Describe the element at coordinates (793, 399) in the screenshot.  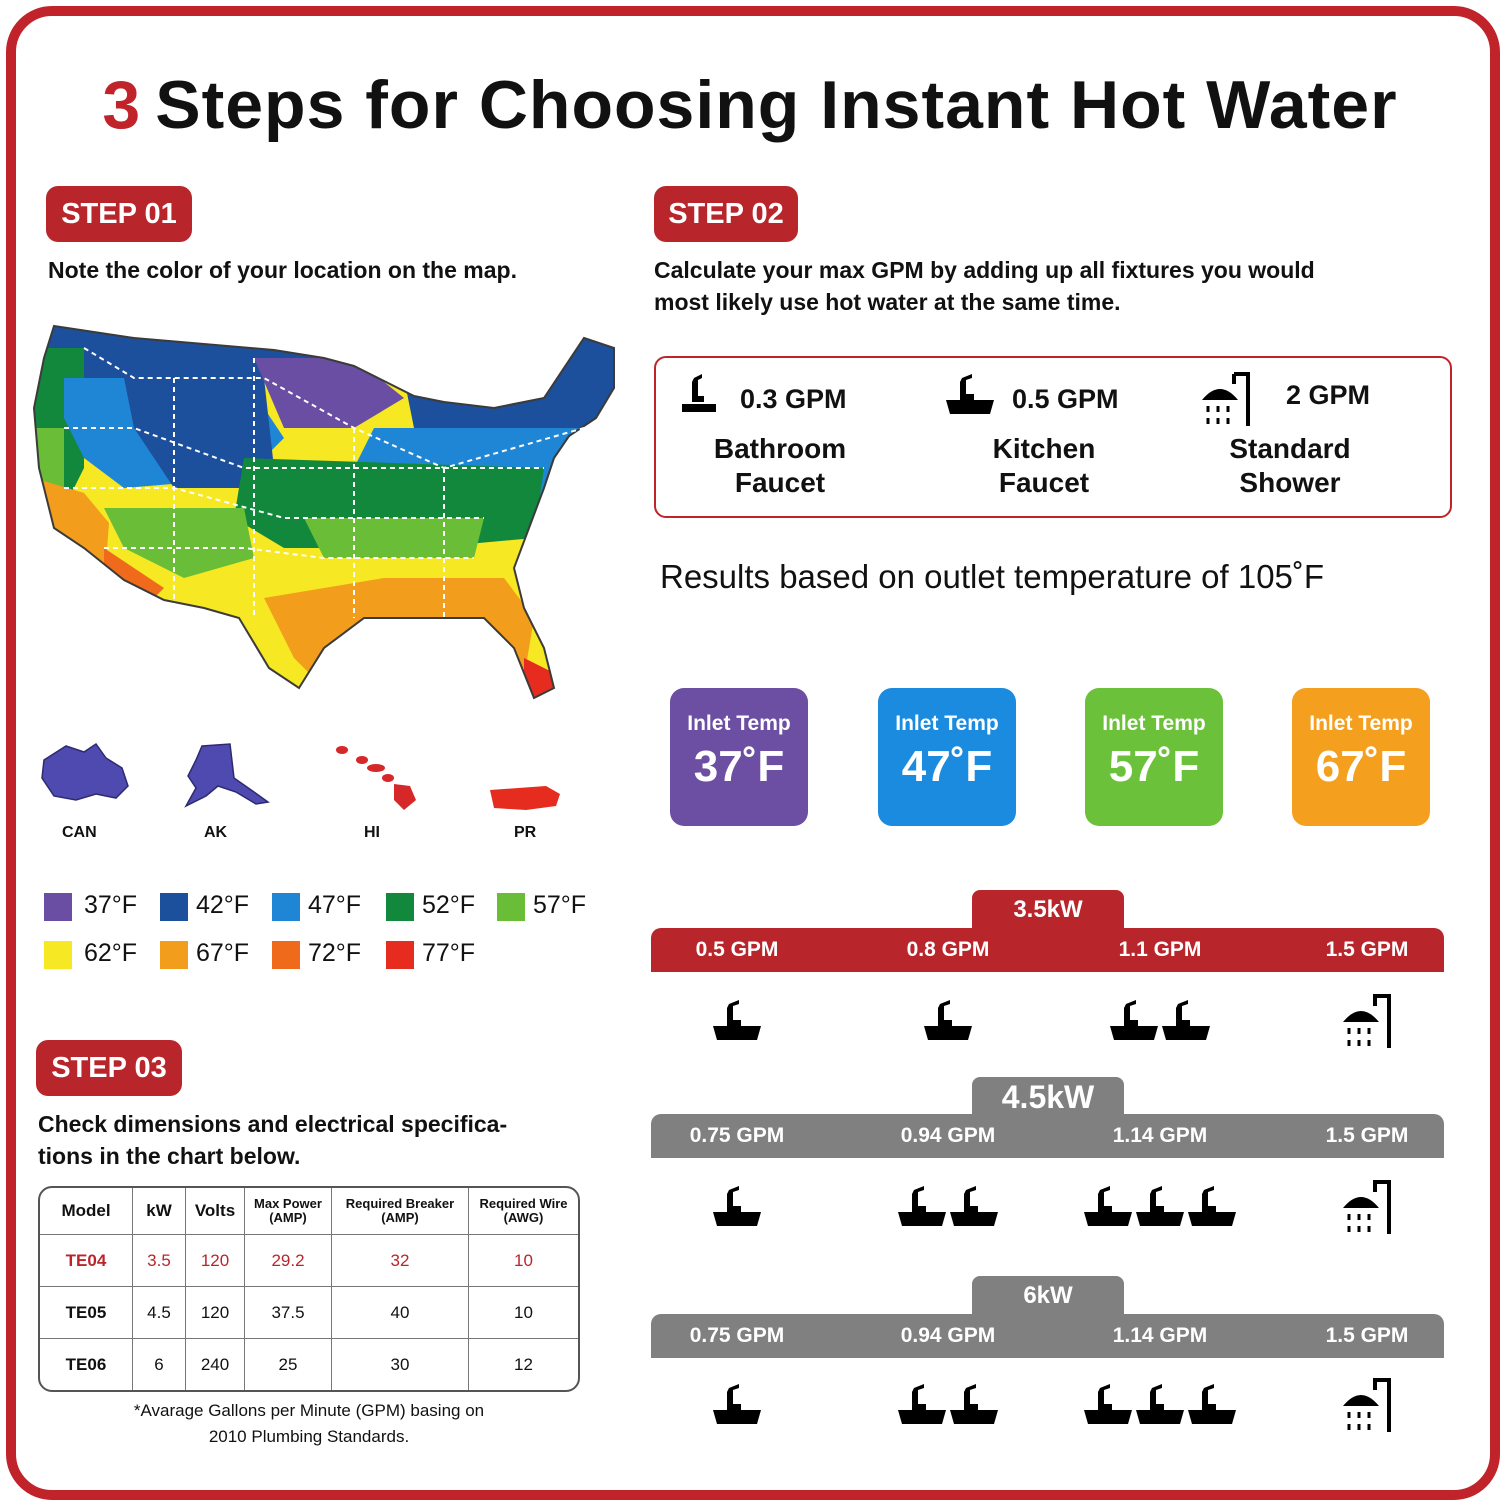
I see `fixture-gpm-value: 0.3 GPM` at that location.